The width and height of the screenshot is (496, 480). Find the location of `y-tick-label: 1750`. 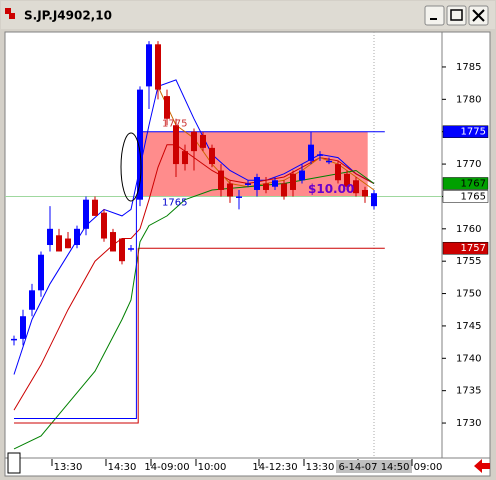

y-tick-label: 1750 is located at coordinates (468, 294).